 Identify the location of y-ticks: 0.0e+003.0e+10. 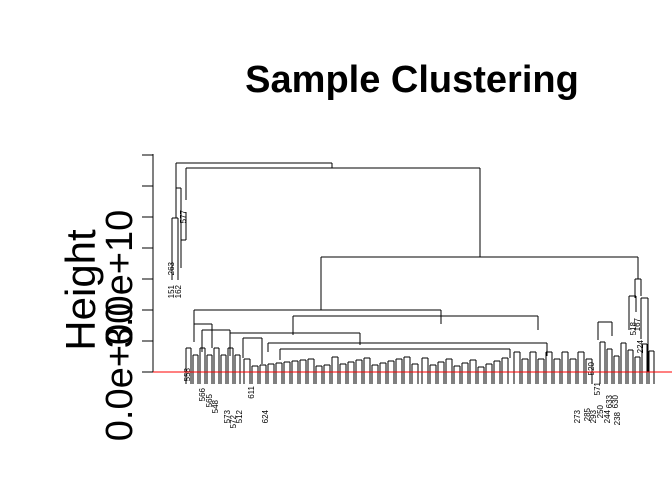
(126, 297).